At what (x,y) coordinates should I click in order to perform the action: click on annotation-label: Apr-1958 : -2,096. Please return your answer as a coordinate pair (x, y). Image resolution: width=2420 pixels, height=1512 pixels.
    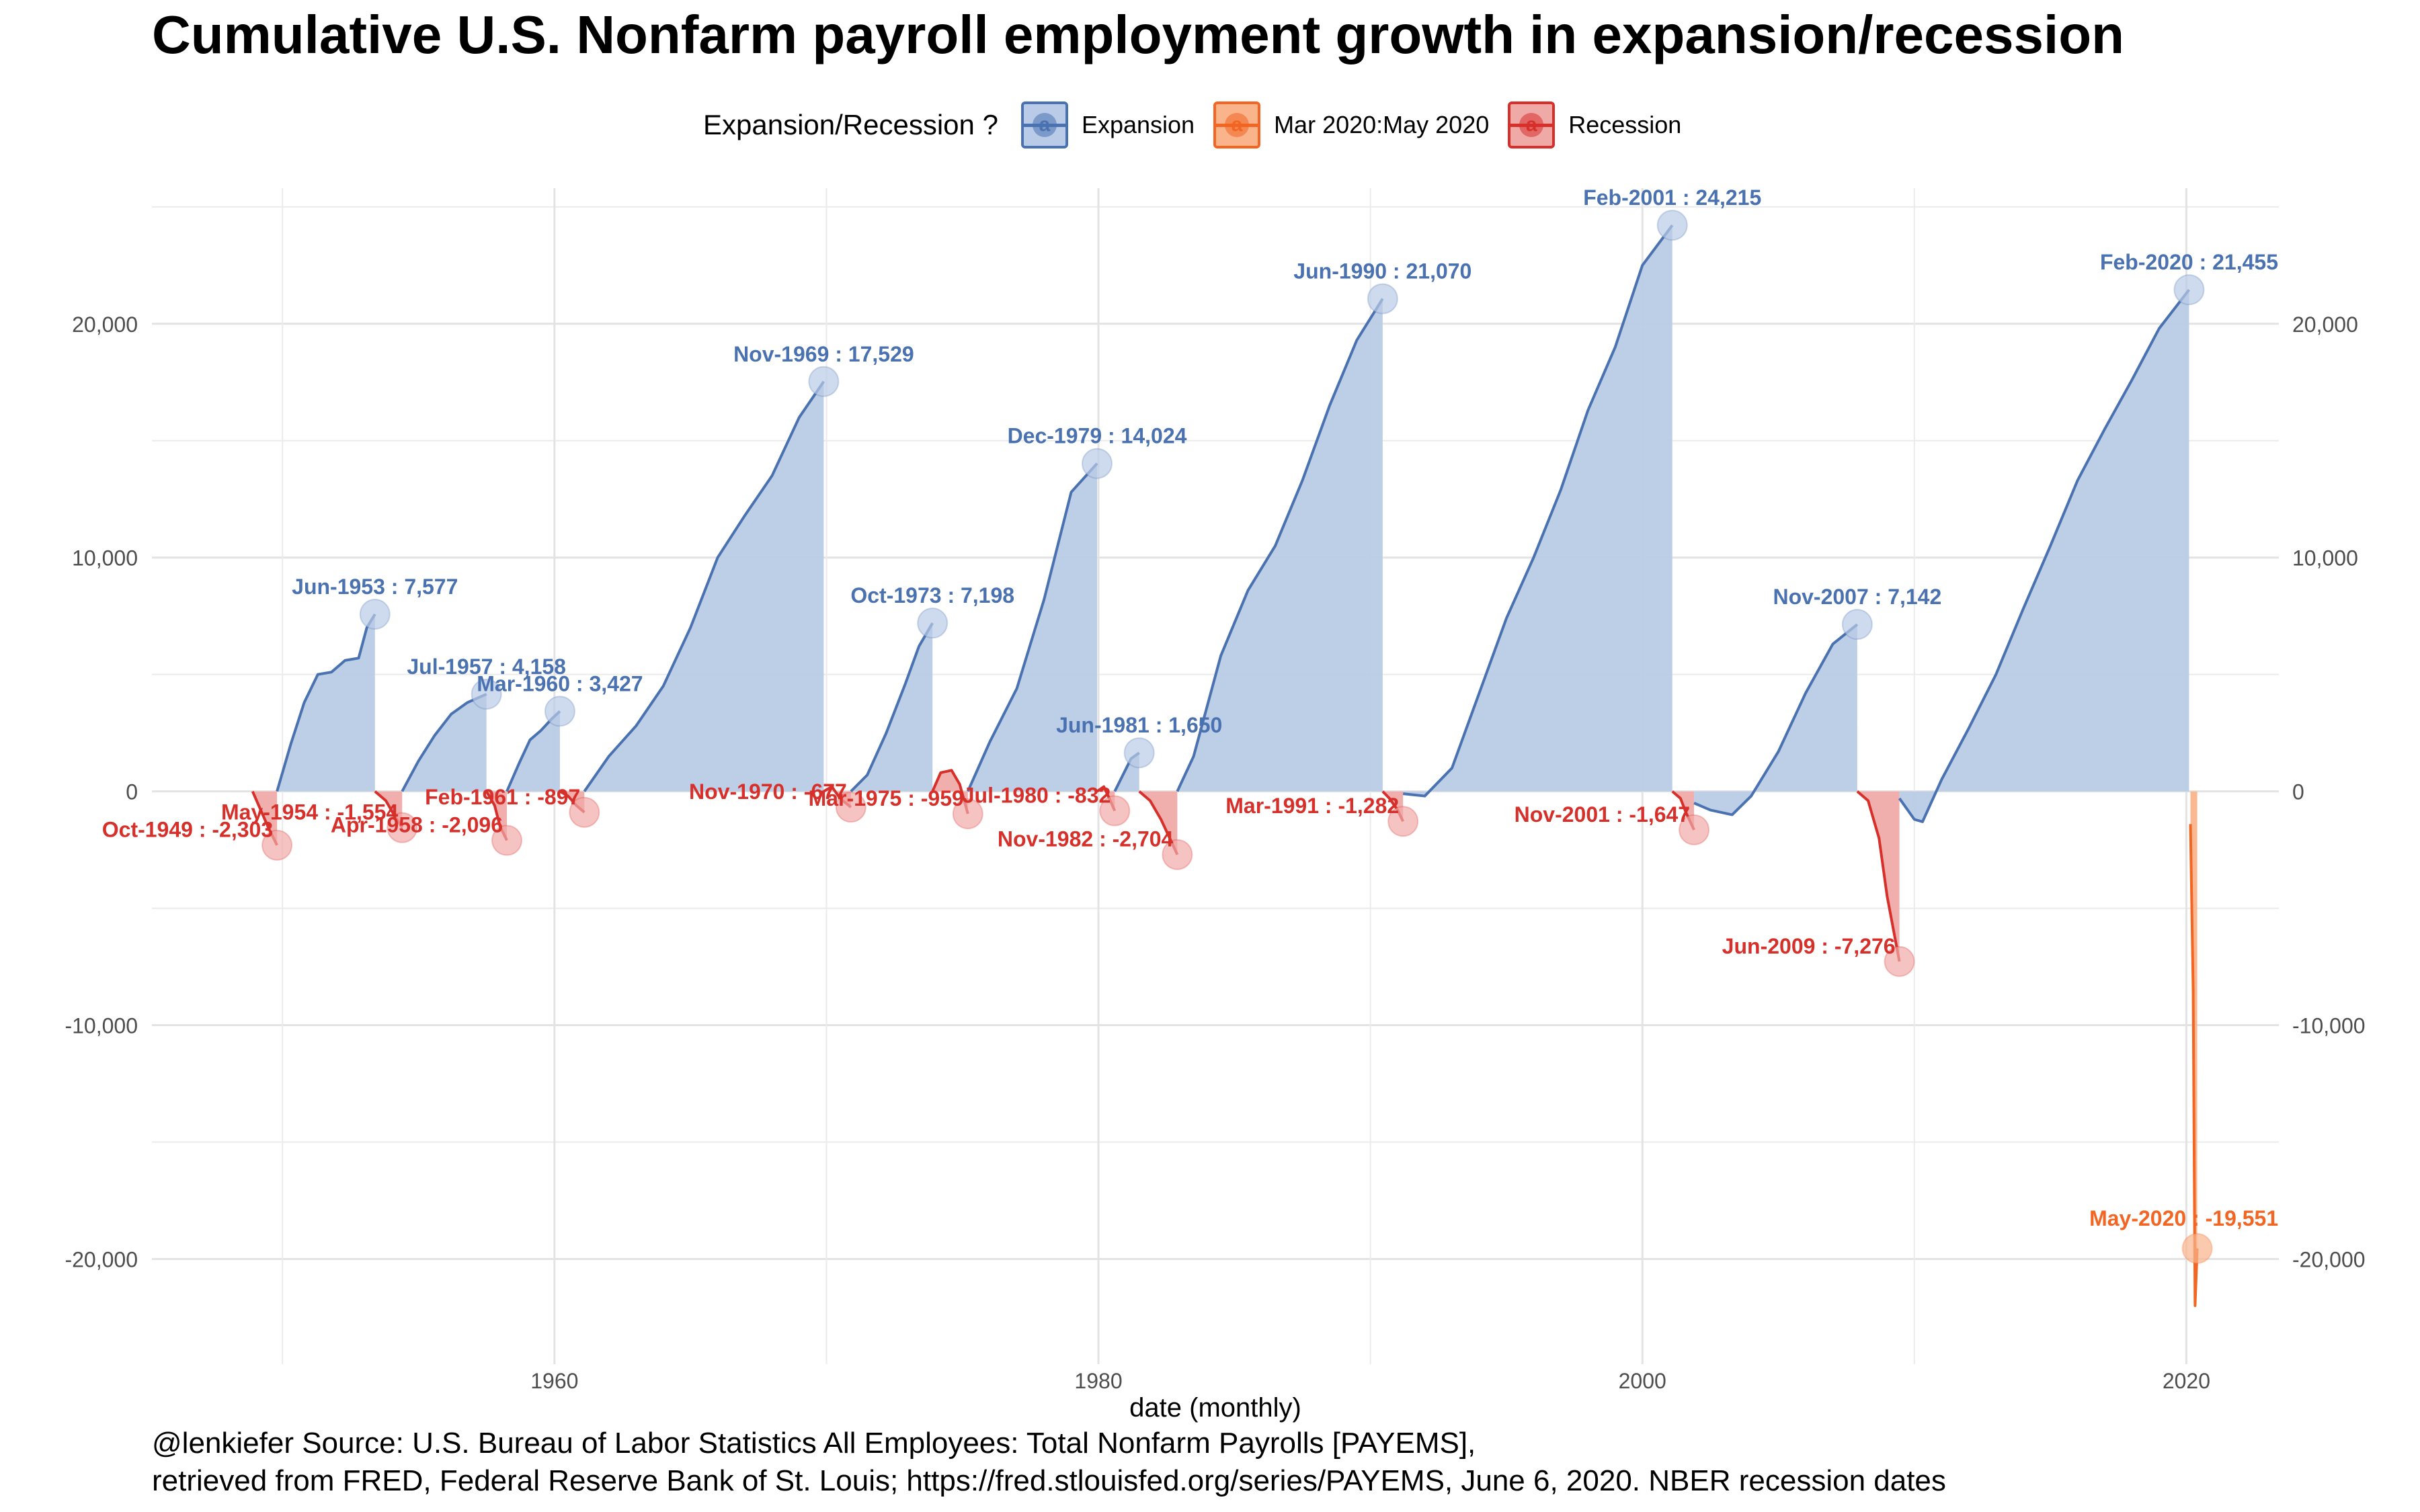
    Looking at the image, I should click on (417, 825).